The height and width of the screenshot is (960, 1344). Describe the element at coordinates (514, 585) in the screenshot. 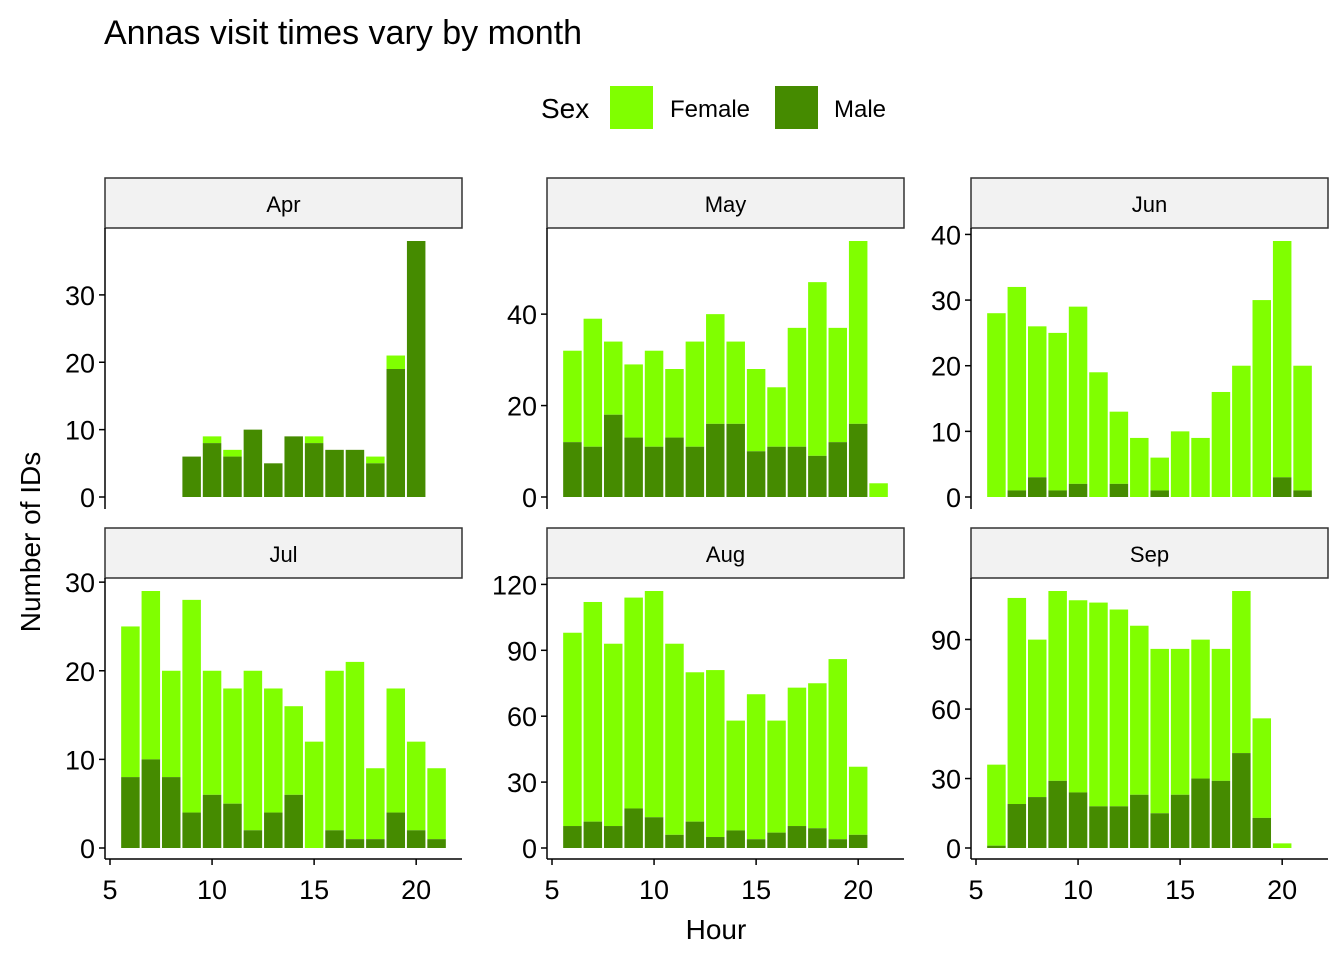

I see `y-tick-label: 120` at that location.